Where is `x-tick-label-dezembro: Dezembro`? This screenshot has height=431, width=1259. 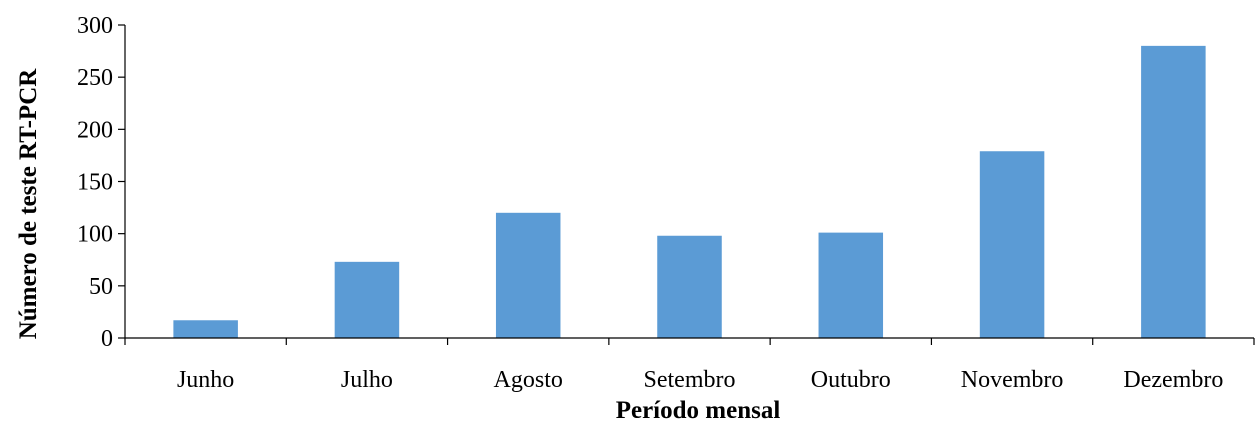 x-tick-label-dezembro: Dezembro is located at coordinates (1173, 380).